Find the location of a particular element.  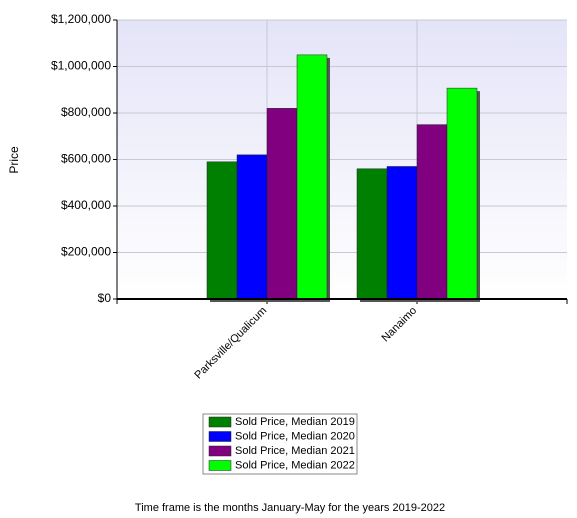

y-tick-label: $200,000 is located at coordinates (86, 252).